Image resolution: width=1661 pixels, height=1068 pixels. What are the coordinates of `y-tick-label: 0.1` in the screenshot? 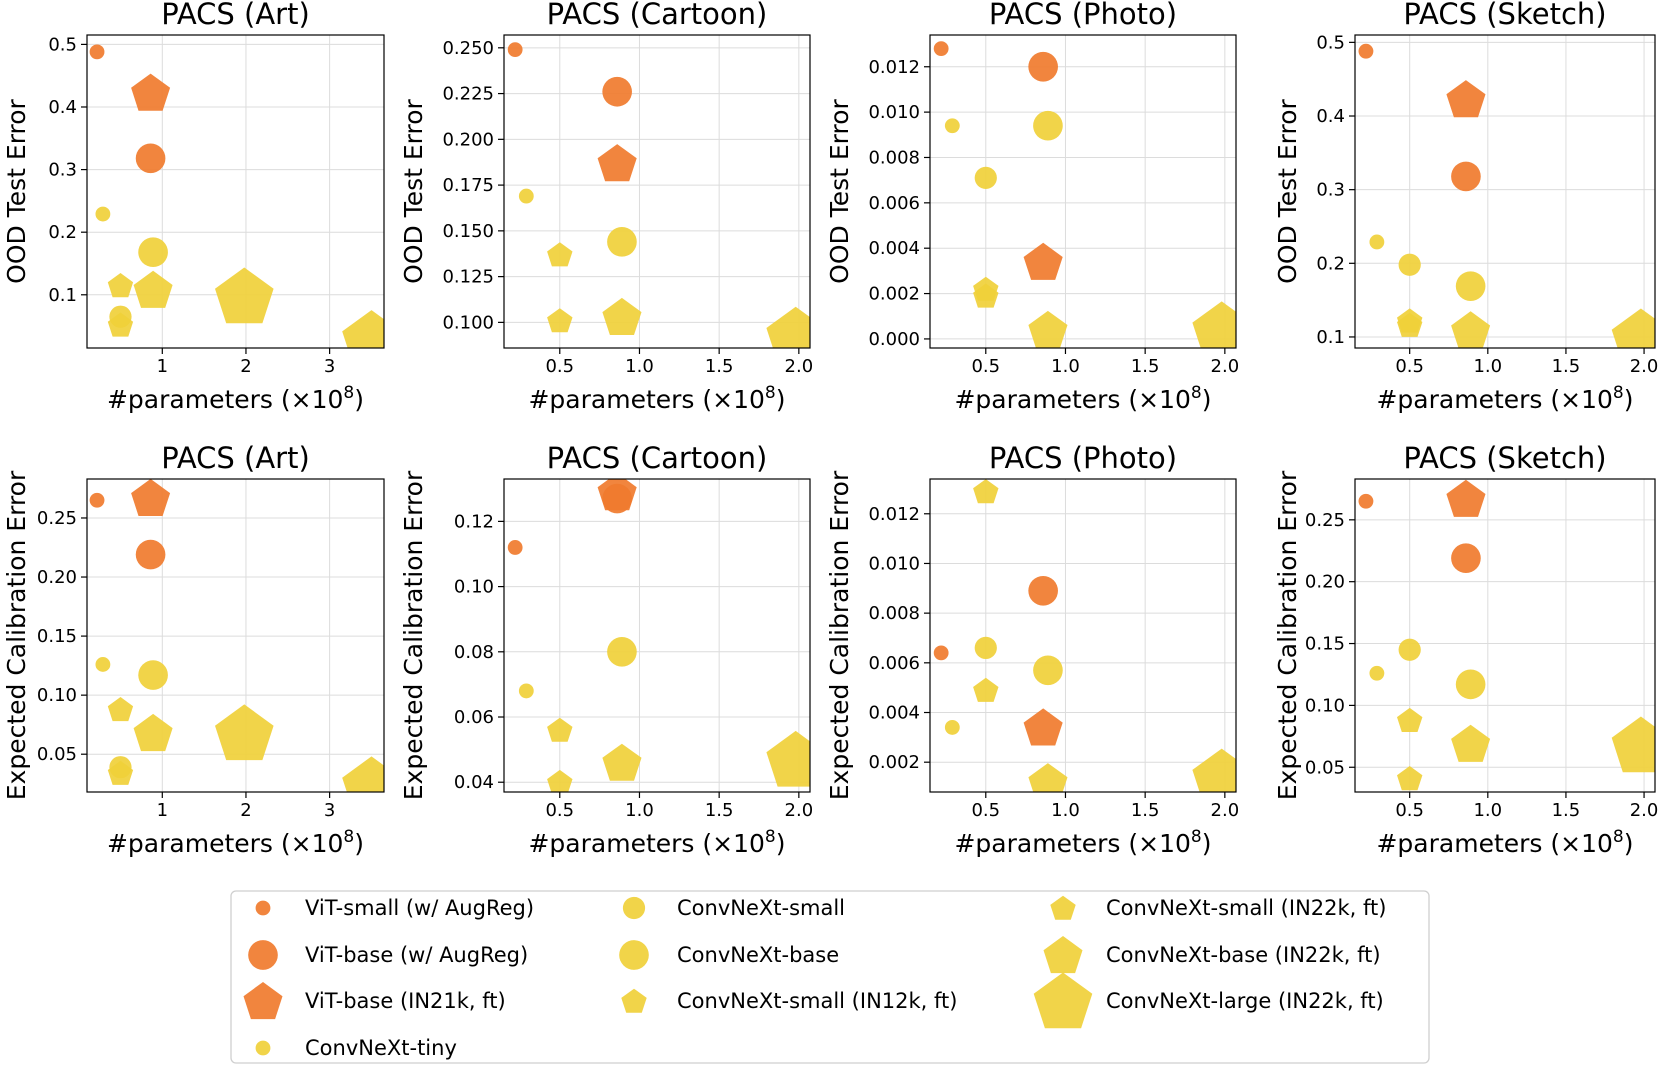 It's located at (62, 295).